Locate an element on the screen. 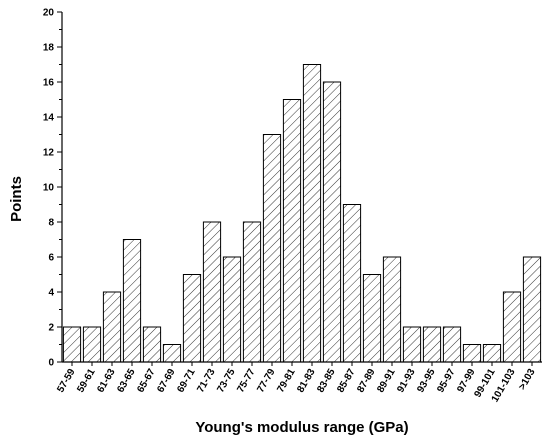  y-axis-title: Points is located at coordinates (16, 199).